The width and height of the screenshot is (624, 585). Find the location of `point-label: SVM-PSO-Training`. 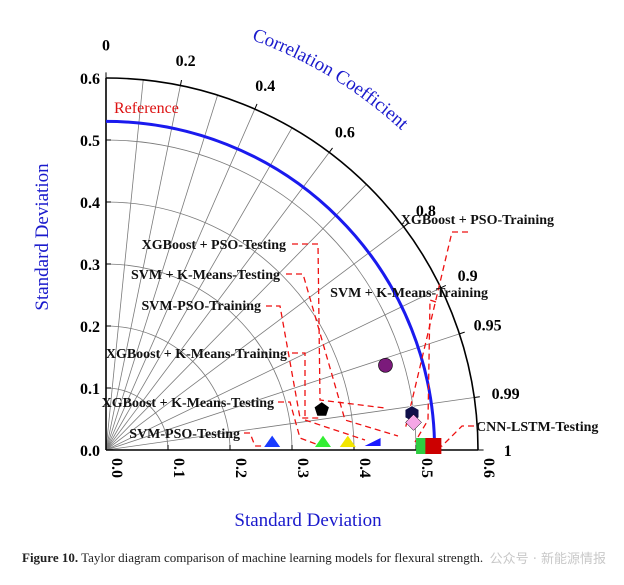

point-label: SVM-PSO-Training is located at coordinates (201, 306).